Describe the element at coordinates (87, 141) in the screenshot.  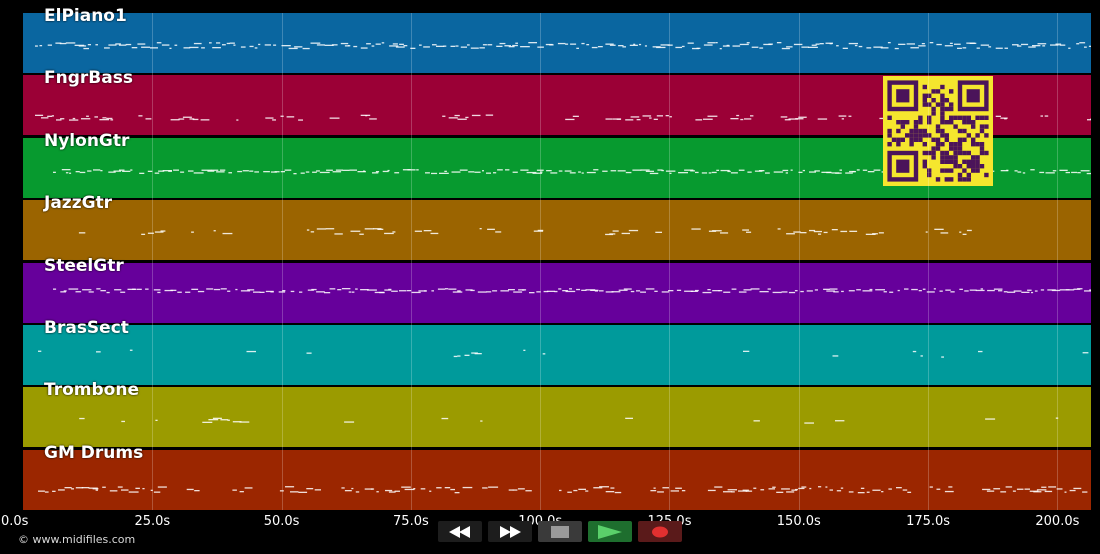
I see `track-name: NylonGtr` at that location.